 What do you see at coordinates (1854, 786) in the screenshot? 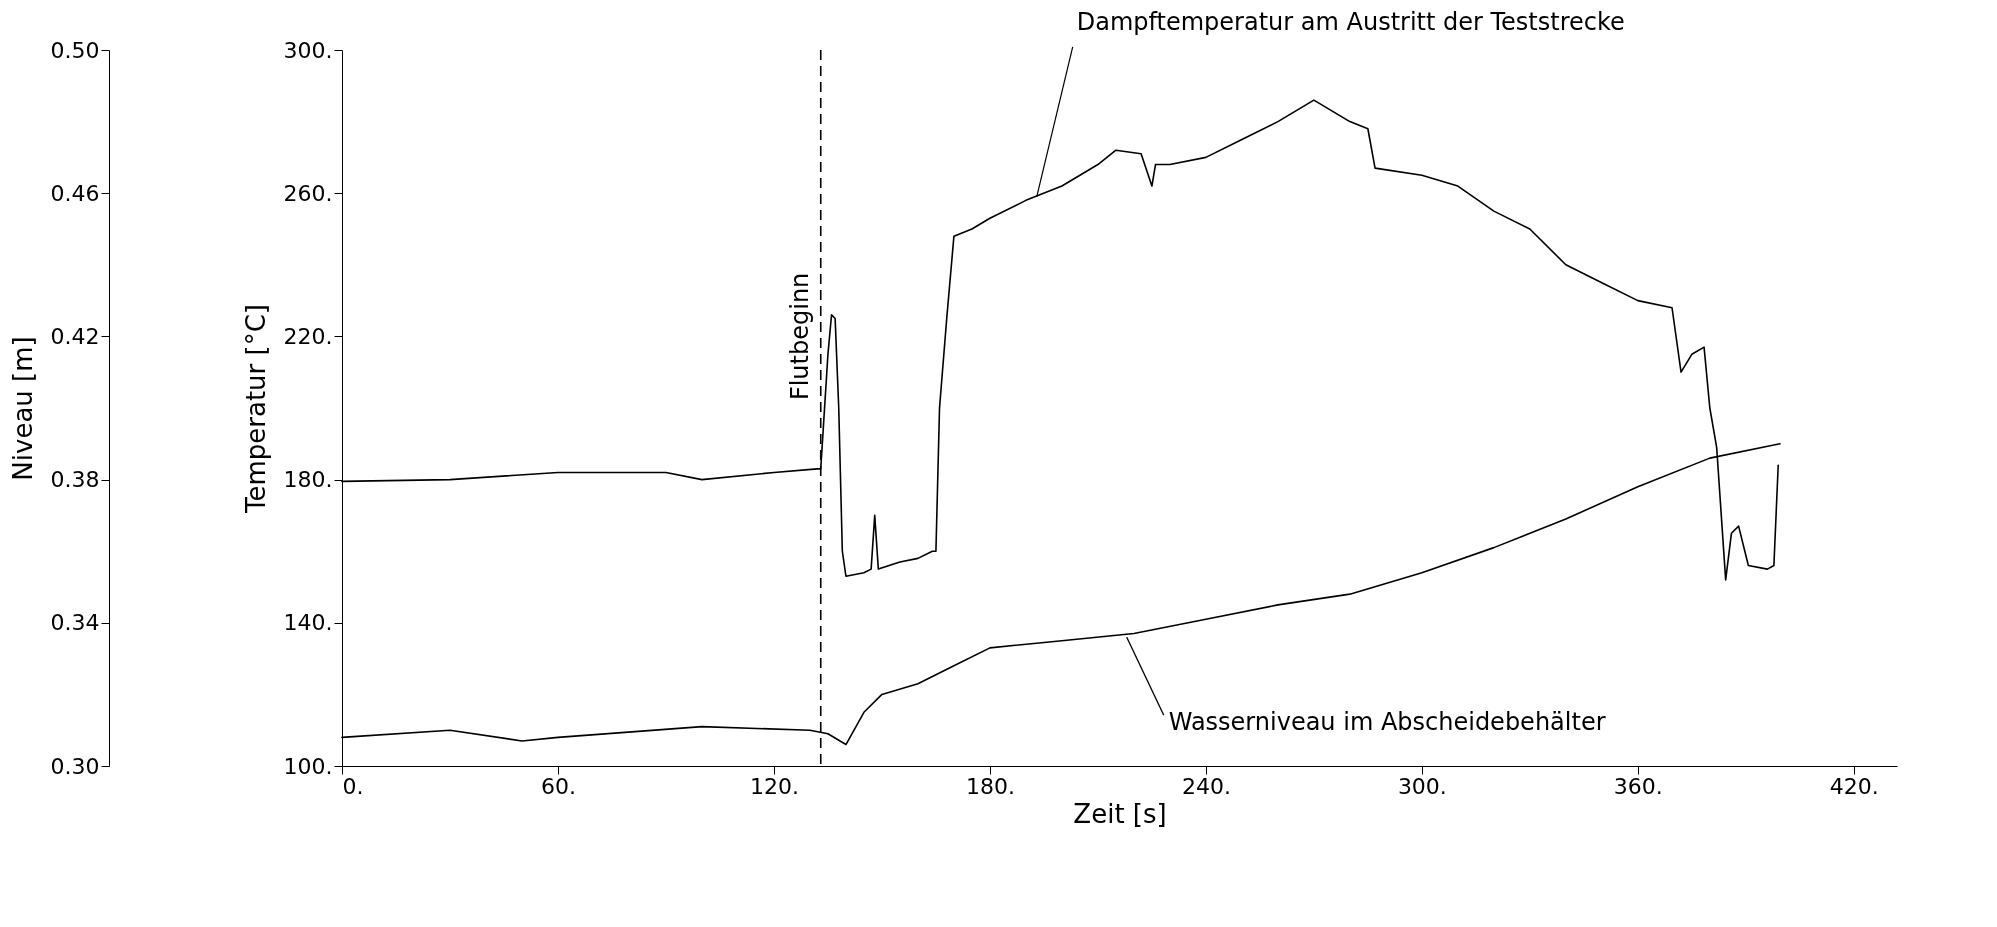
I see `x-tick-label: 420.` at bounding box center [1854, 786].